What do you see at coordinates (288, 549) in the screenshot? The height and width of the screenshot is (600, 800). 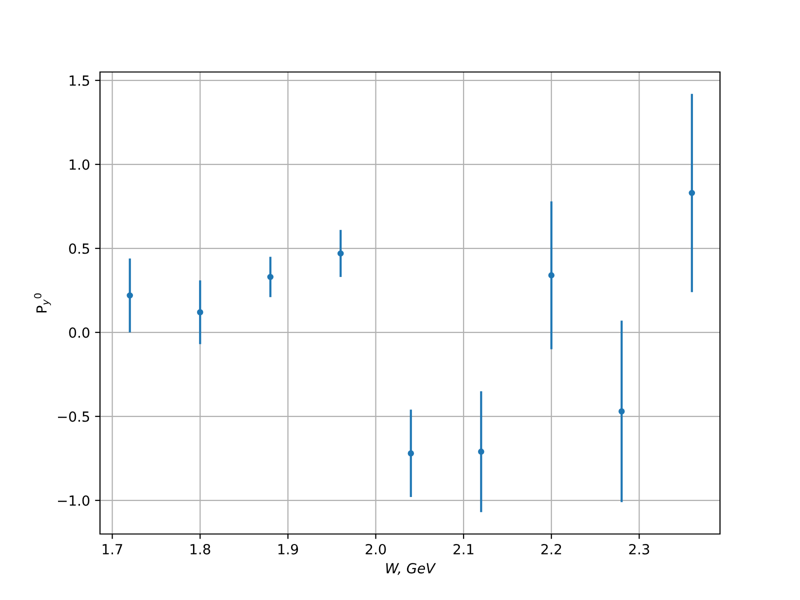 I see `x-tick-label: 1.9` at bounding box center [288, 549].